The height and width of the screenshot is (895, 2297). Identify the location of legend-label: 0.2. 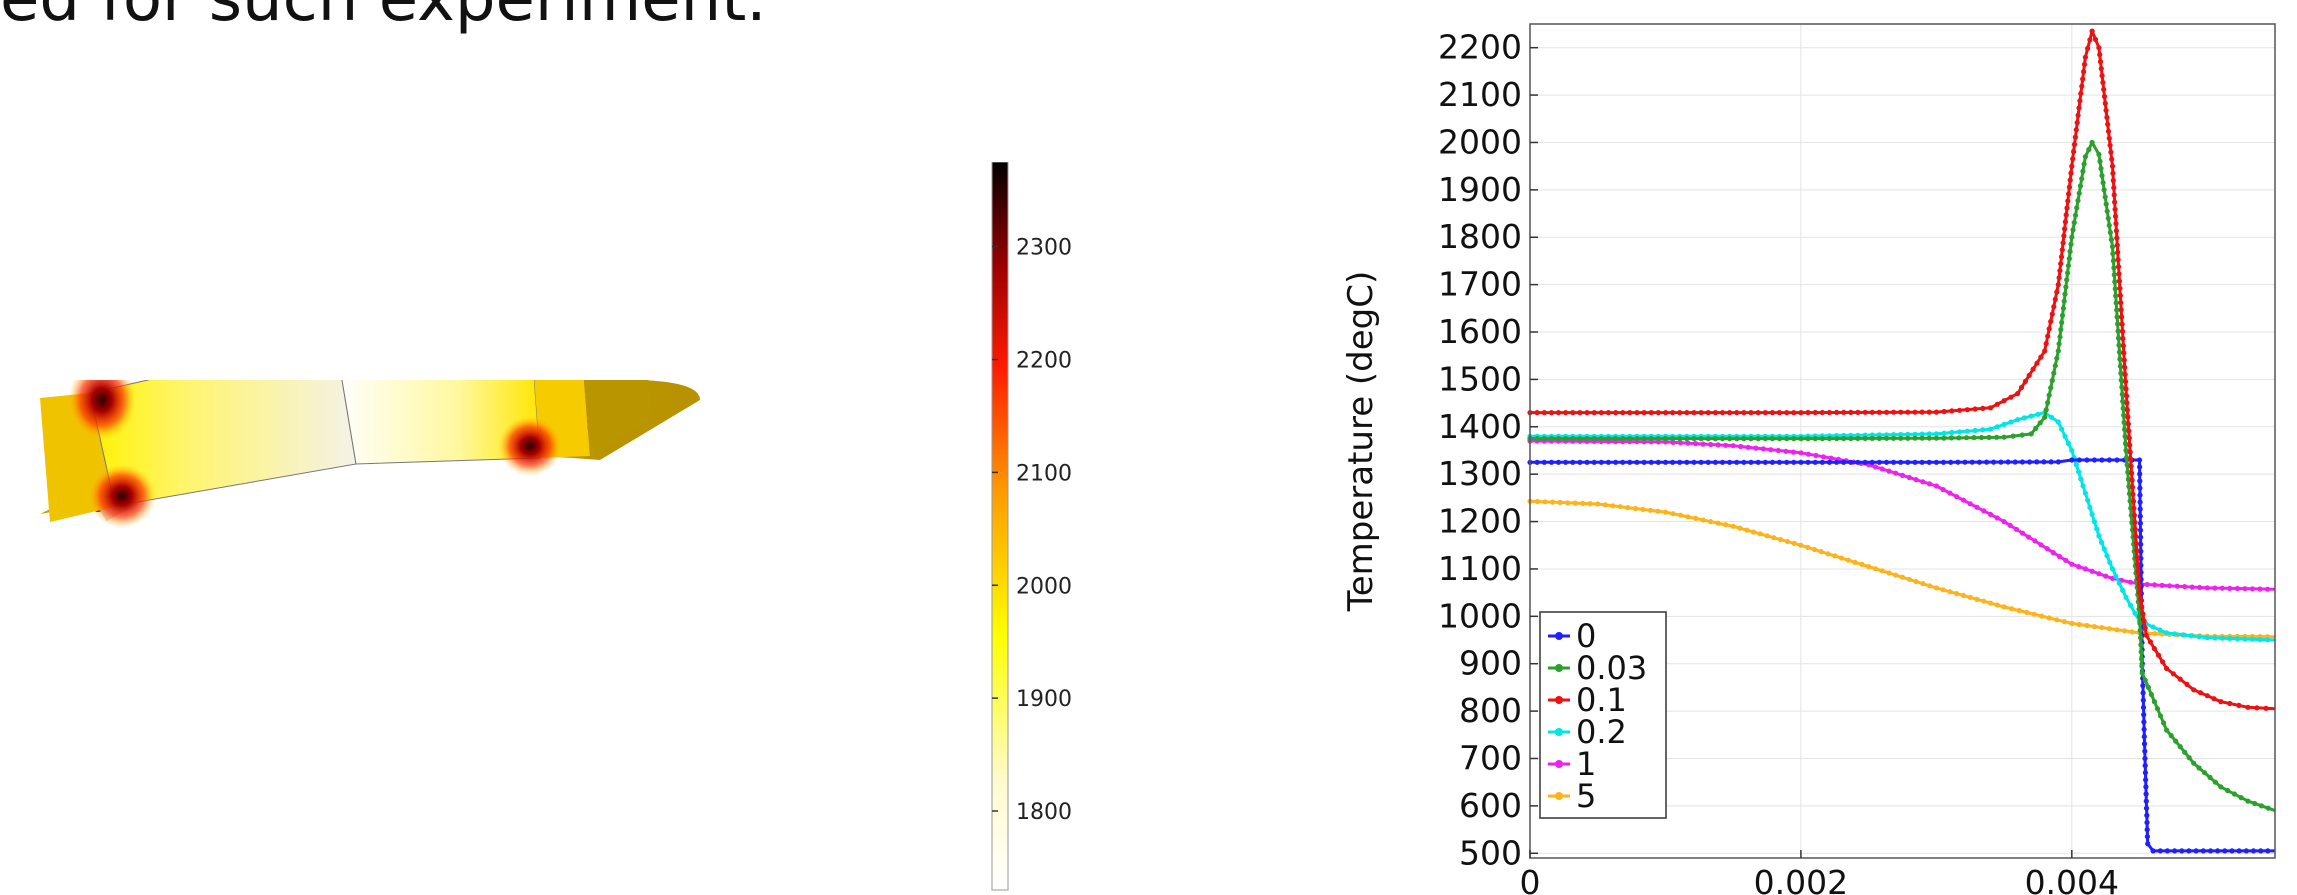
(1601, 732).